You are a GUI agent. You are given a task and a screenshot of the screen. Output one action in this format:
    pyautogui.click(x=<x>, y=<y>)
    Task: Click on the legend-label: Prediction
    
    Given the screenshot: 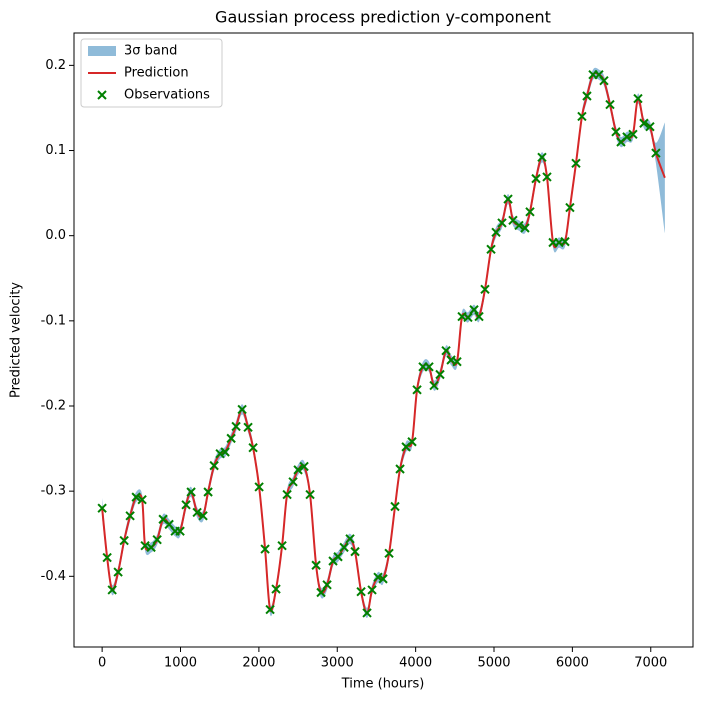 What is the action you would take?
    pyautogui.click(x=156, y=73)
    